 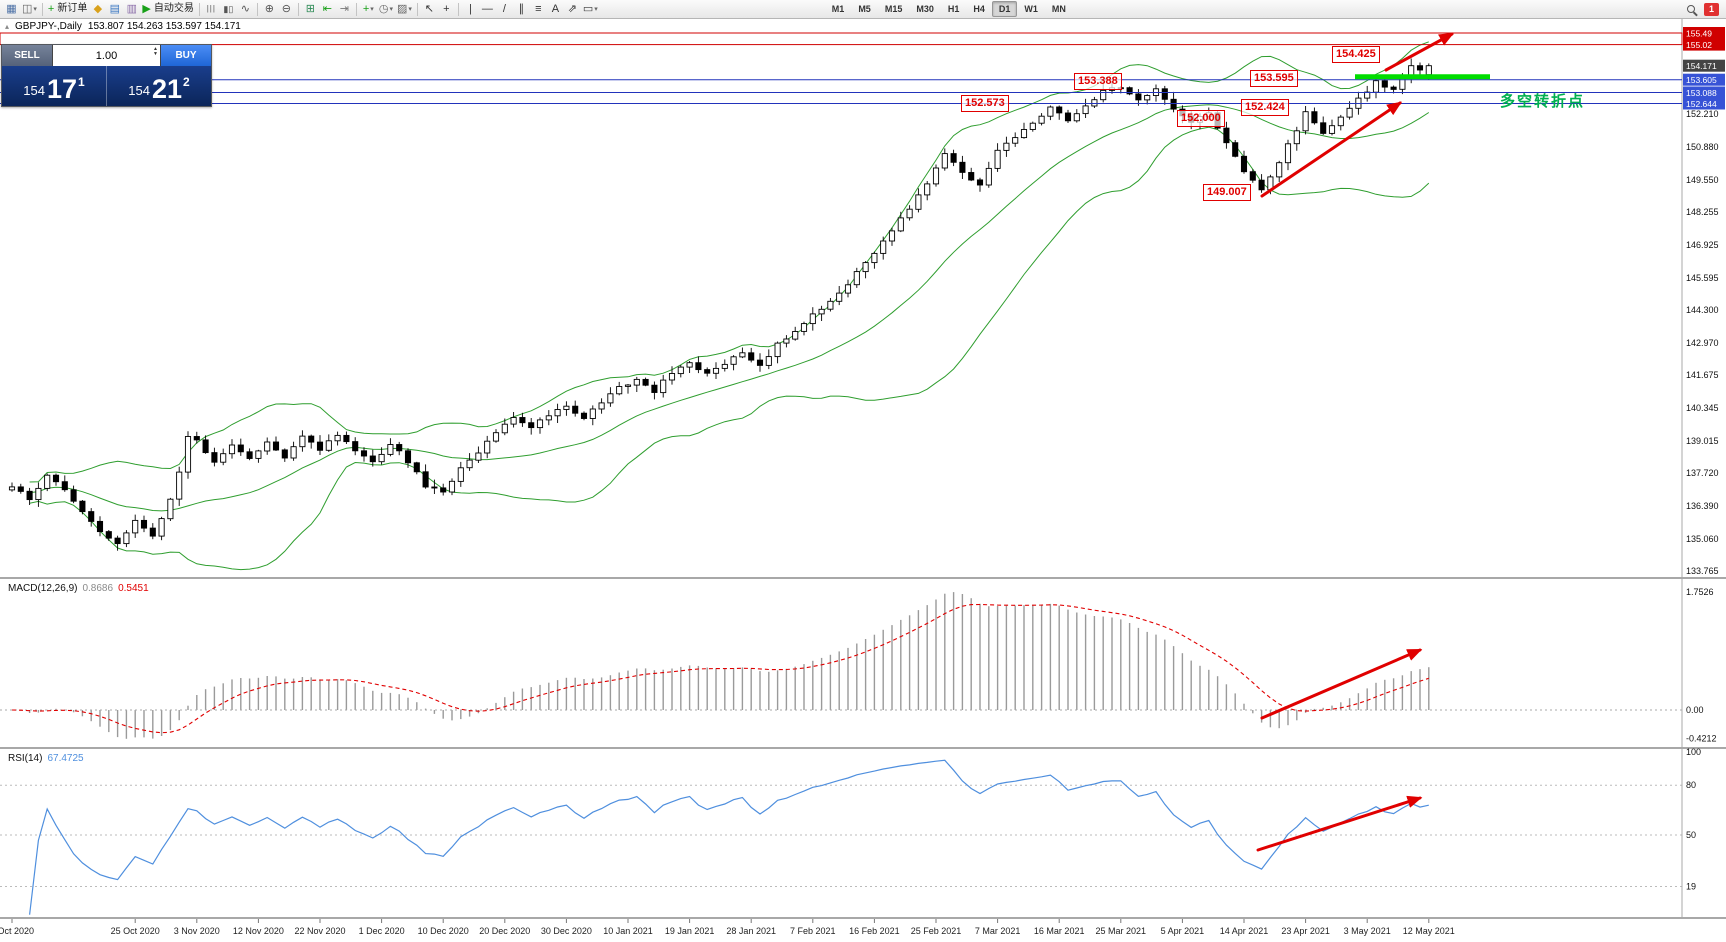 What do you see at coordinates (29, 9) in the screenshot?
I see `chart-profiles-icon: ◫ ▾` at bounding box center [29, 9].